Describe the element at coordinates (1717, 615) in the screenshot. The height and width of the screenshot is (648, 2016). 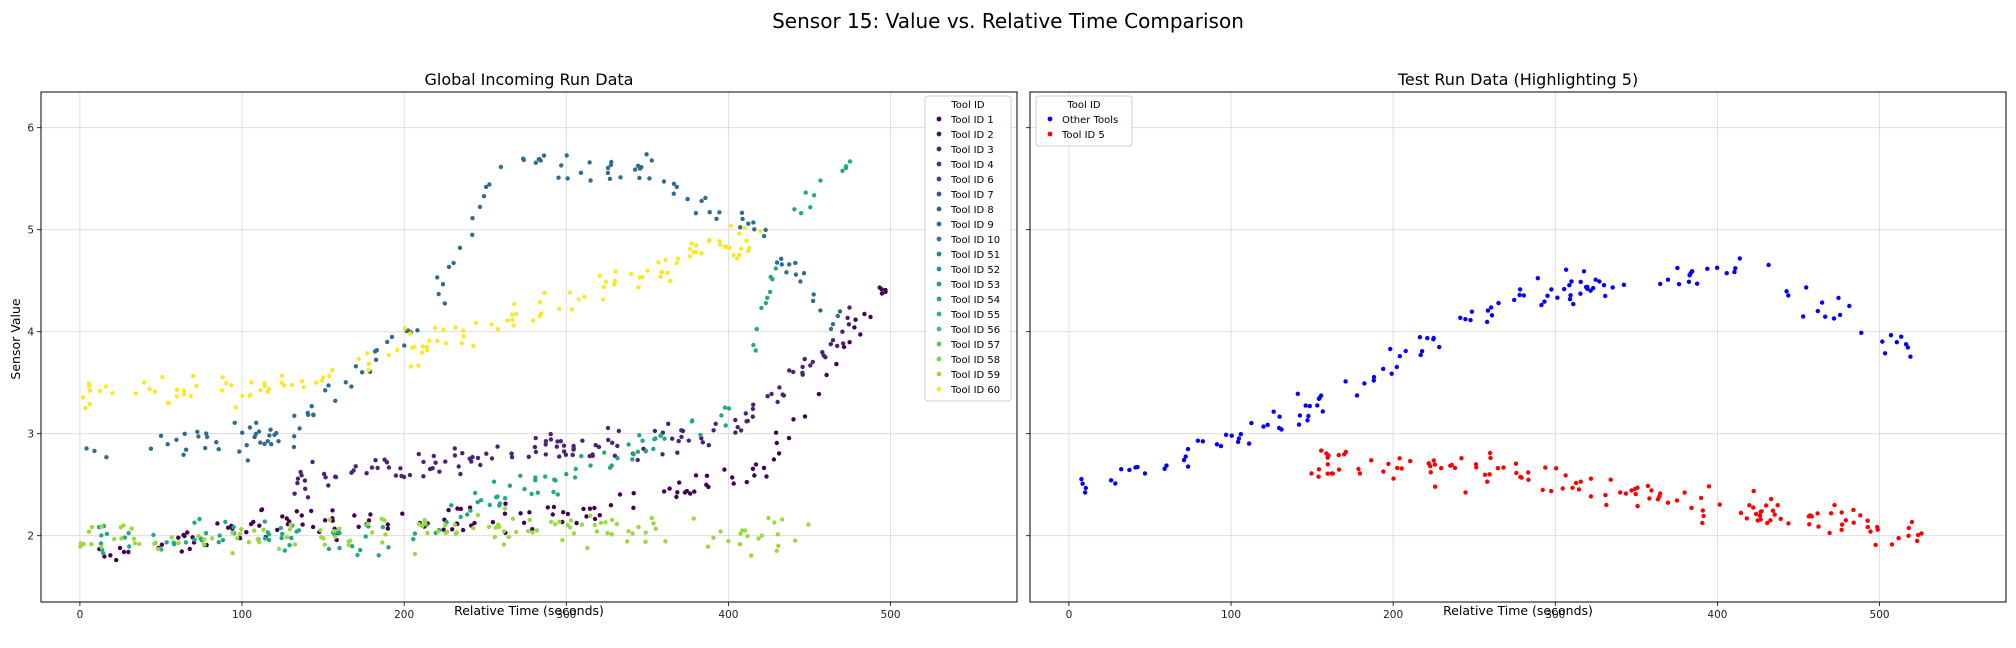
I see `x-tick-label: 400` at that location.